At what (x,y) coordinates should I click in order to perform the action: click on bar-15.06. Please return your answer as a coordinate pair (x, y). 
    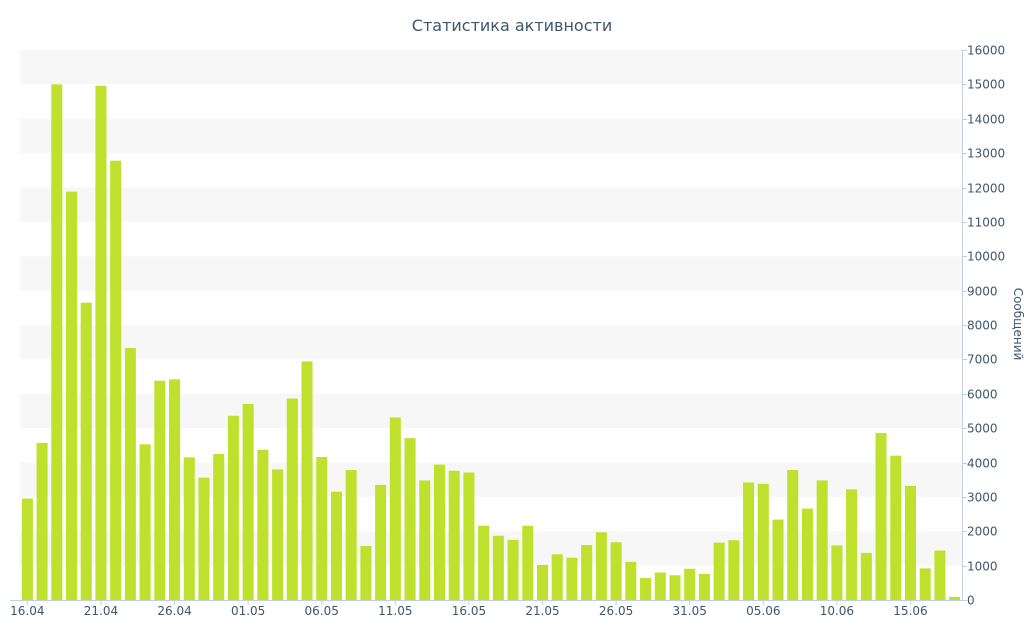
    Looking at the image, I should click on (910, 543).